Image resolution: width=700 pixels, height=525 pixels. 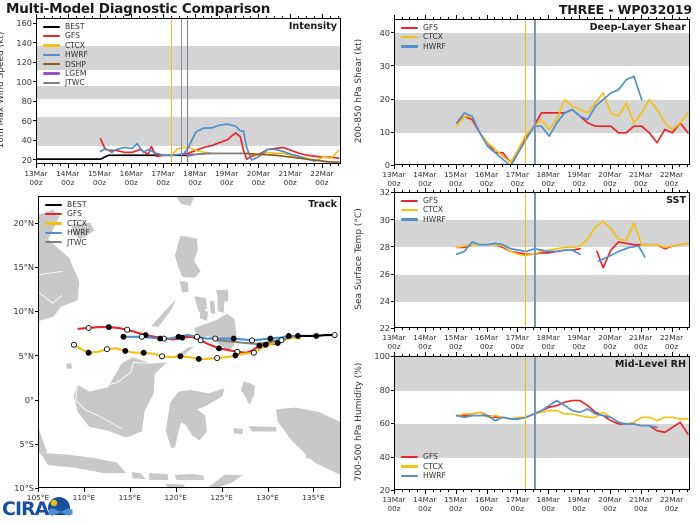 What do you see at coordinates (384, 192) in the screenshot?
I see `sst-y-tick-label: 32` at bounding box center [384, 192].